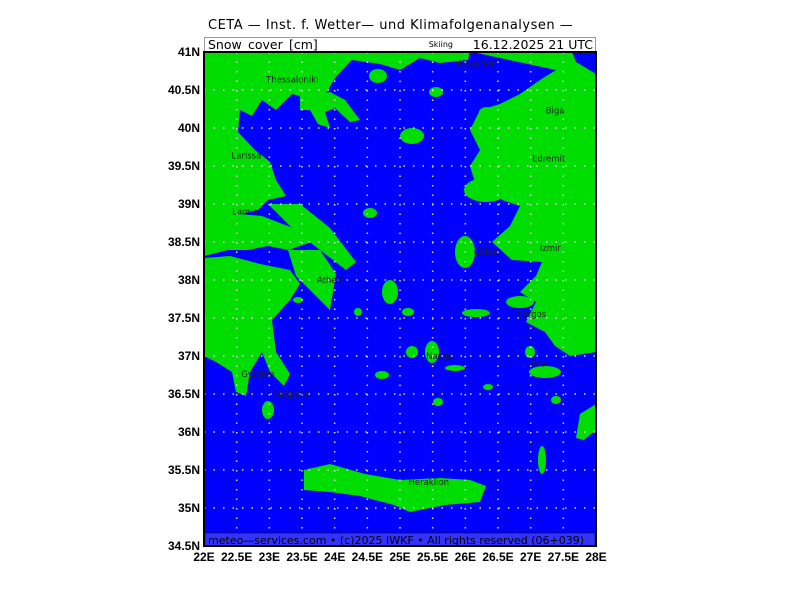 Image resolution: width=800 pixels, height=600 pixels. What do you see at coordinates (538, 365) in the screenshot?
I see `city-label: Kos` at bounding box center [538, 365].